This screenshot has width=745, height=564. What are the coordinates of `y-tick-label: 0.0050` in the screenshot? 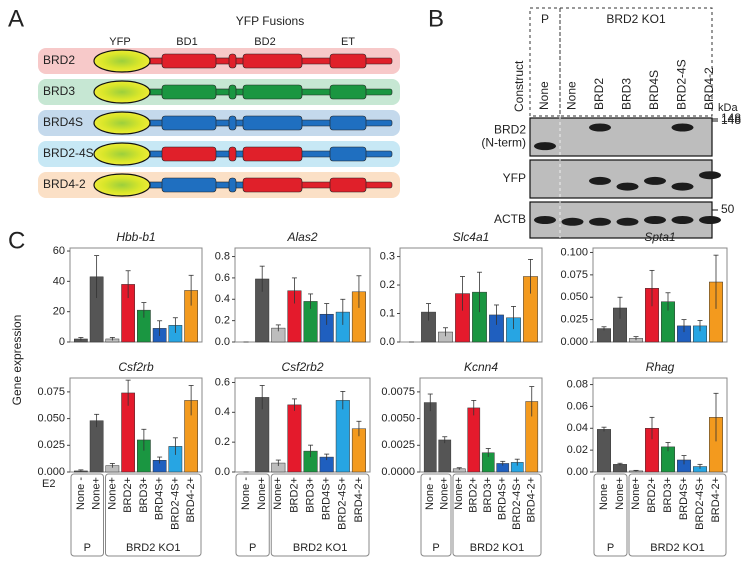 It's located at (398, 418).